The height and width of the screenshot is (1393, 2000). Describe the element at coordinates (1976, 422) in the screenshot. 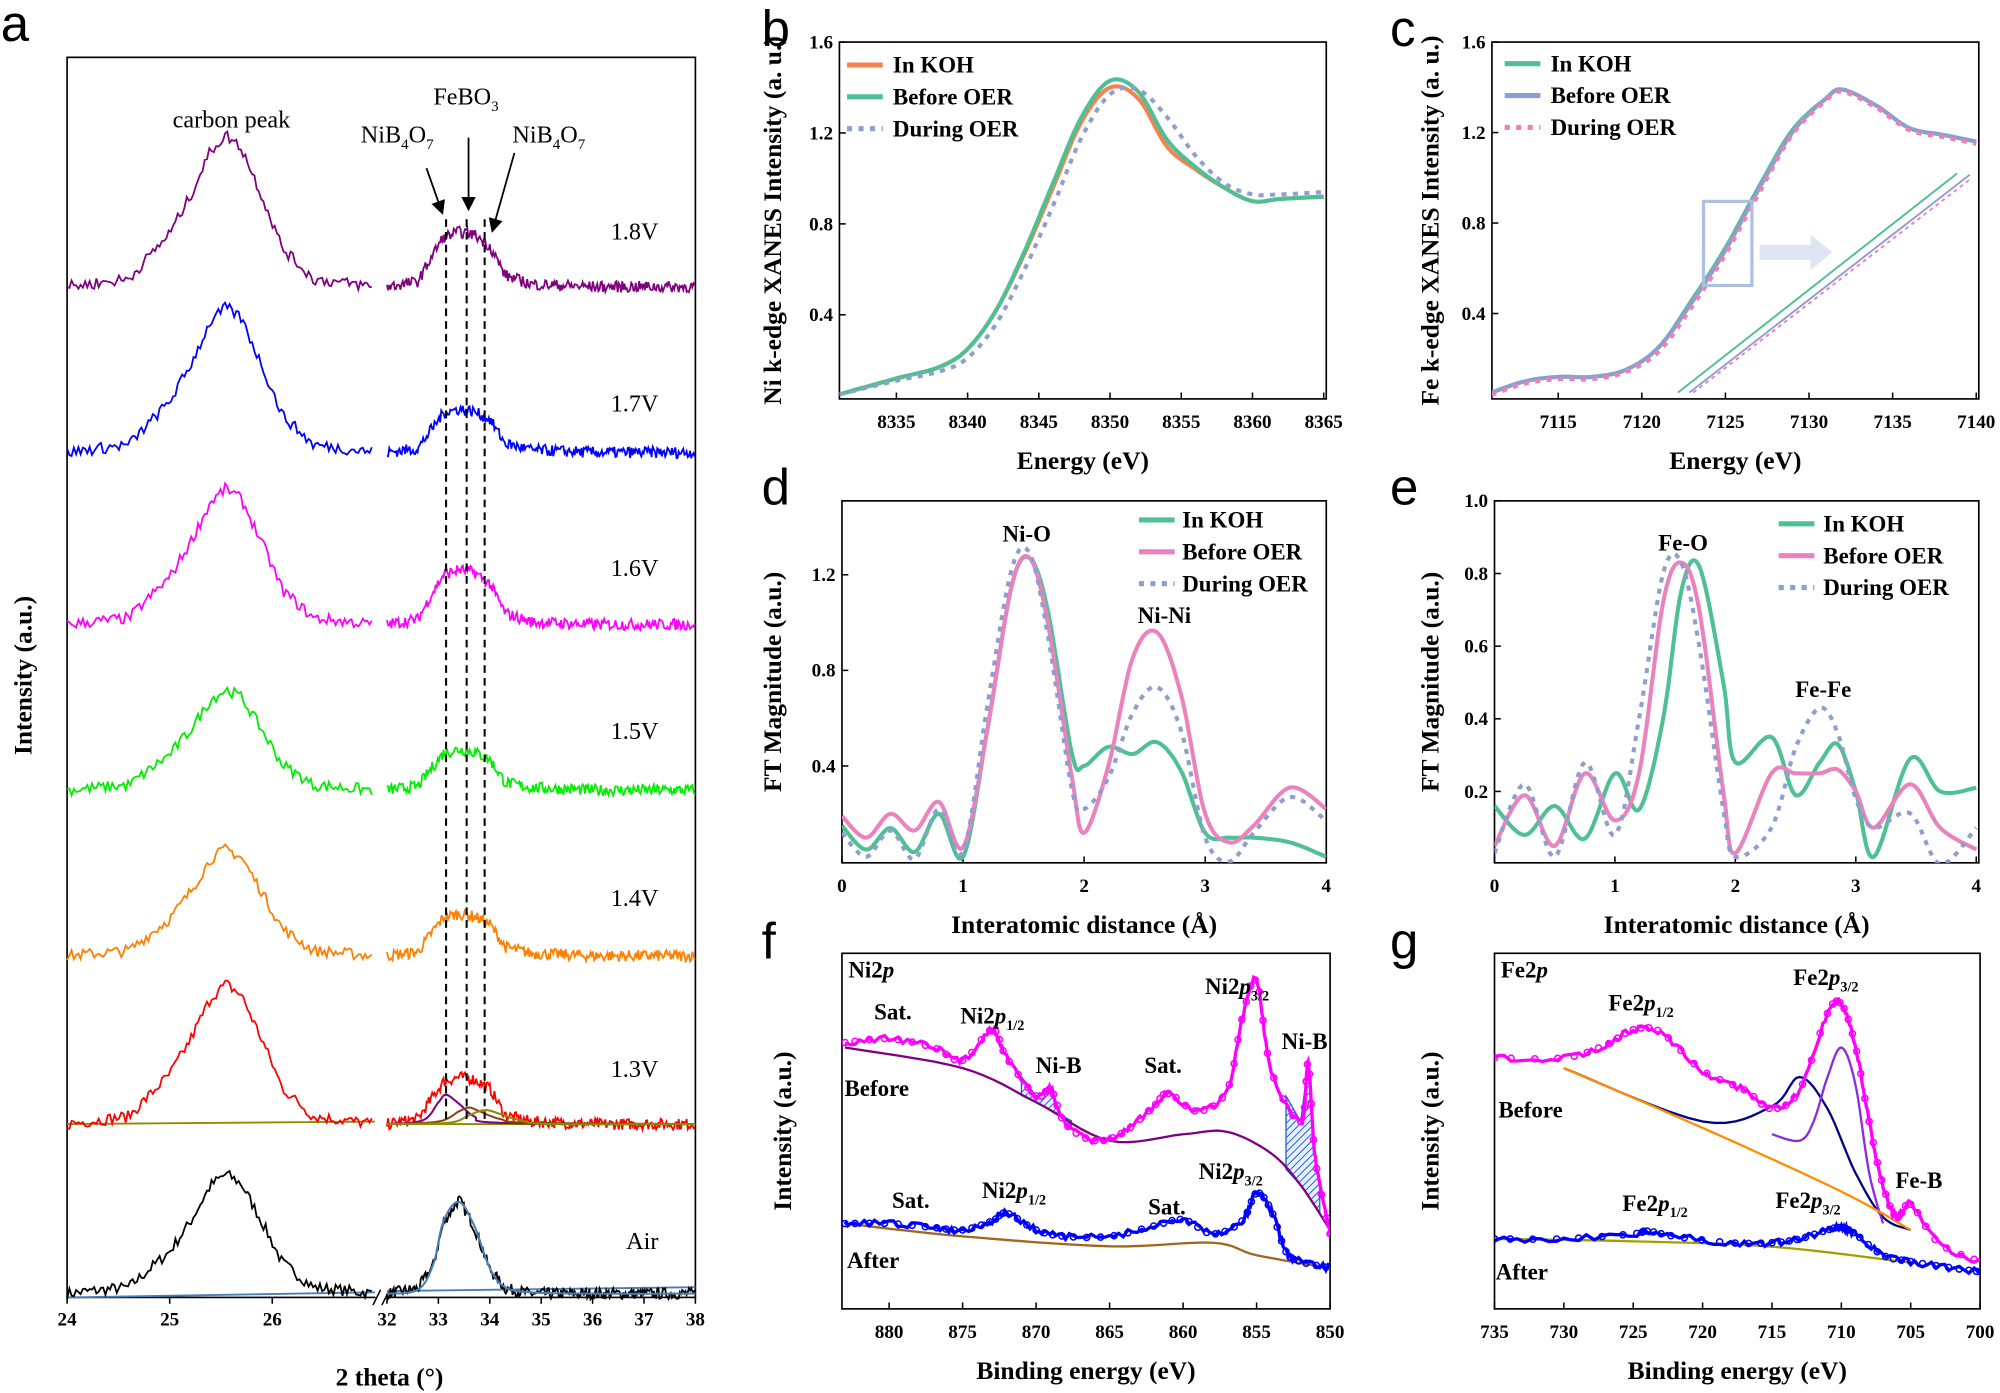

I see `x-tick-label: 7140` at that location.